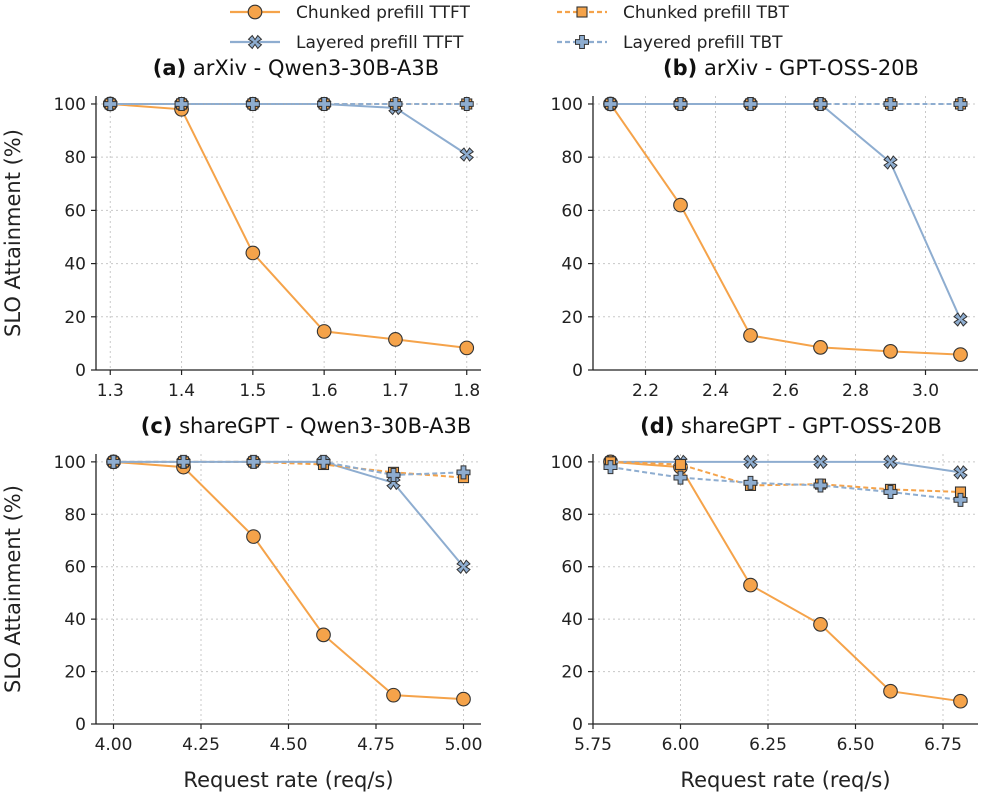 This screenshot has width=987, height=798. Describe the element at coordinates (324, 391) in the screenshot. I see `x-tick-label: 1.6` at that location.